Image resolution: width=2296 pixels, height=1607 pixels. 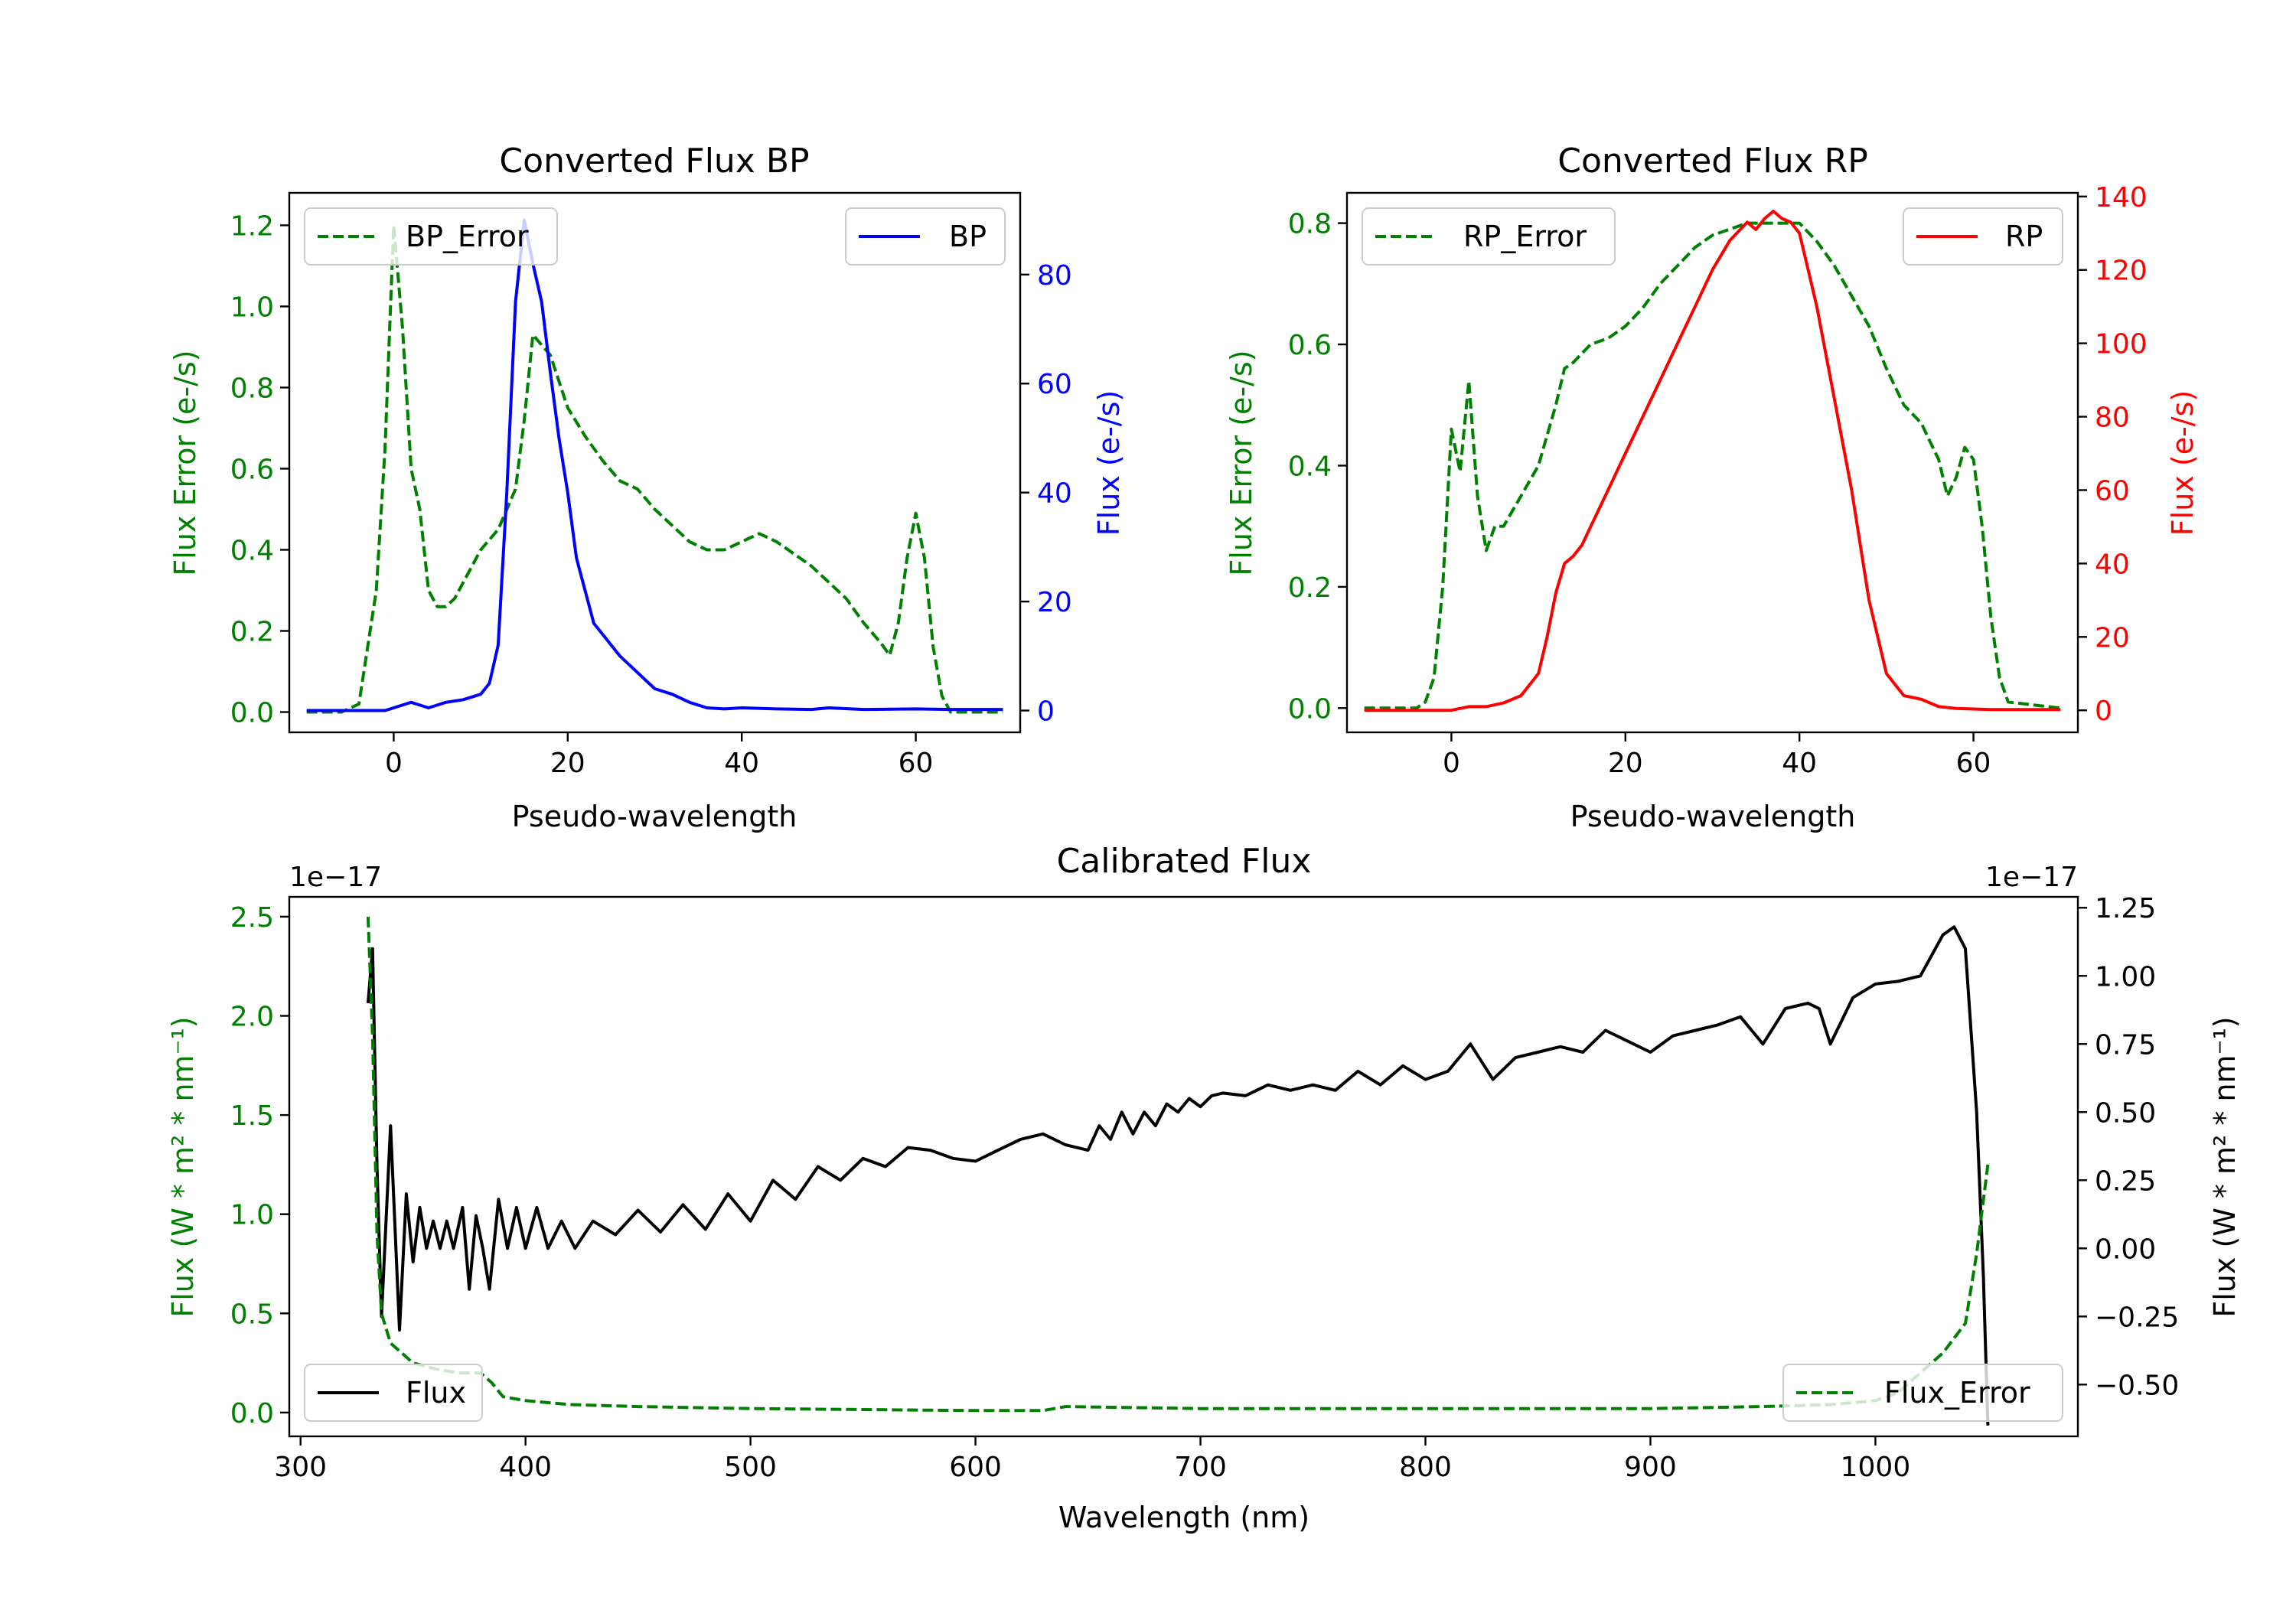 What do you see at coordinates (525, 1467) in the screenshot?
I see `x-tick-label: 400` at bounding box center [525, 1467].